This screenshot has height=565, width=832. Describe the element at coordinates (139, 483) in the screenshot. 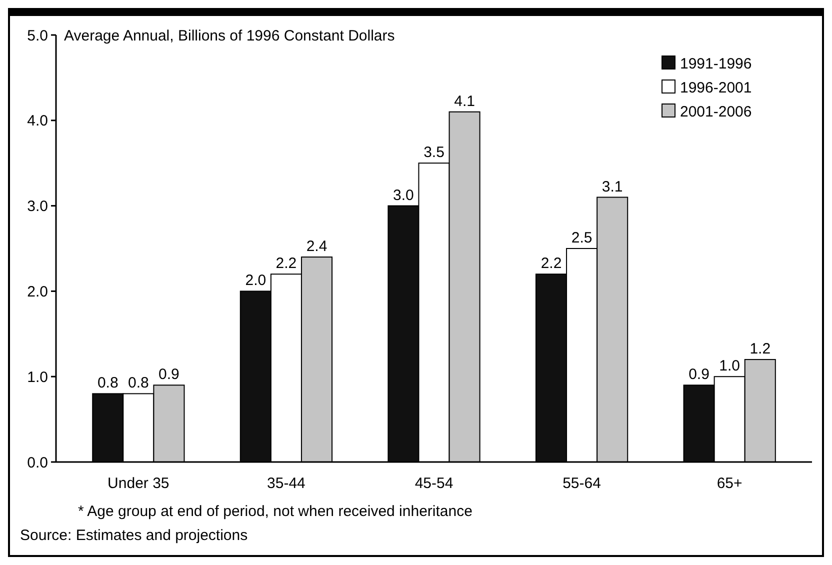

I see `x-tick-label: Under 35` at that location.